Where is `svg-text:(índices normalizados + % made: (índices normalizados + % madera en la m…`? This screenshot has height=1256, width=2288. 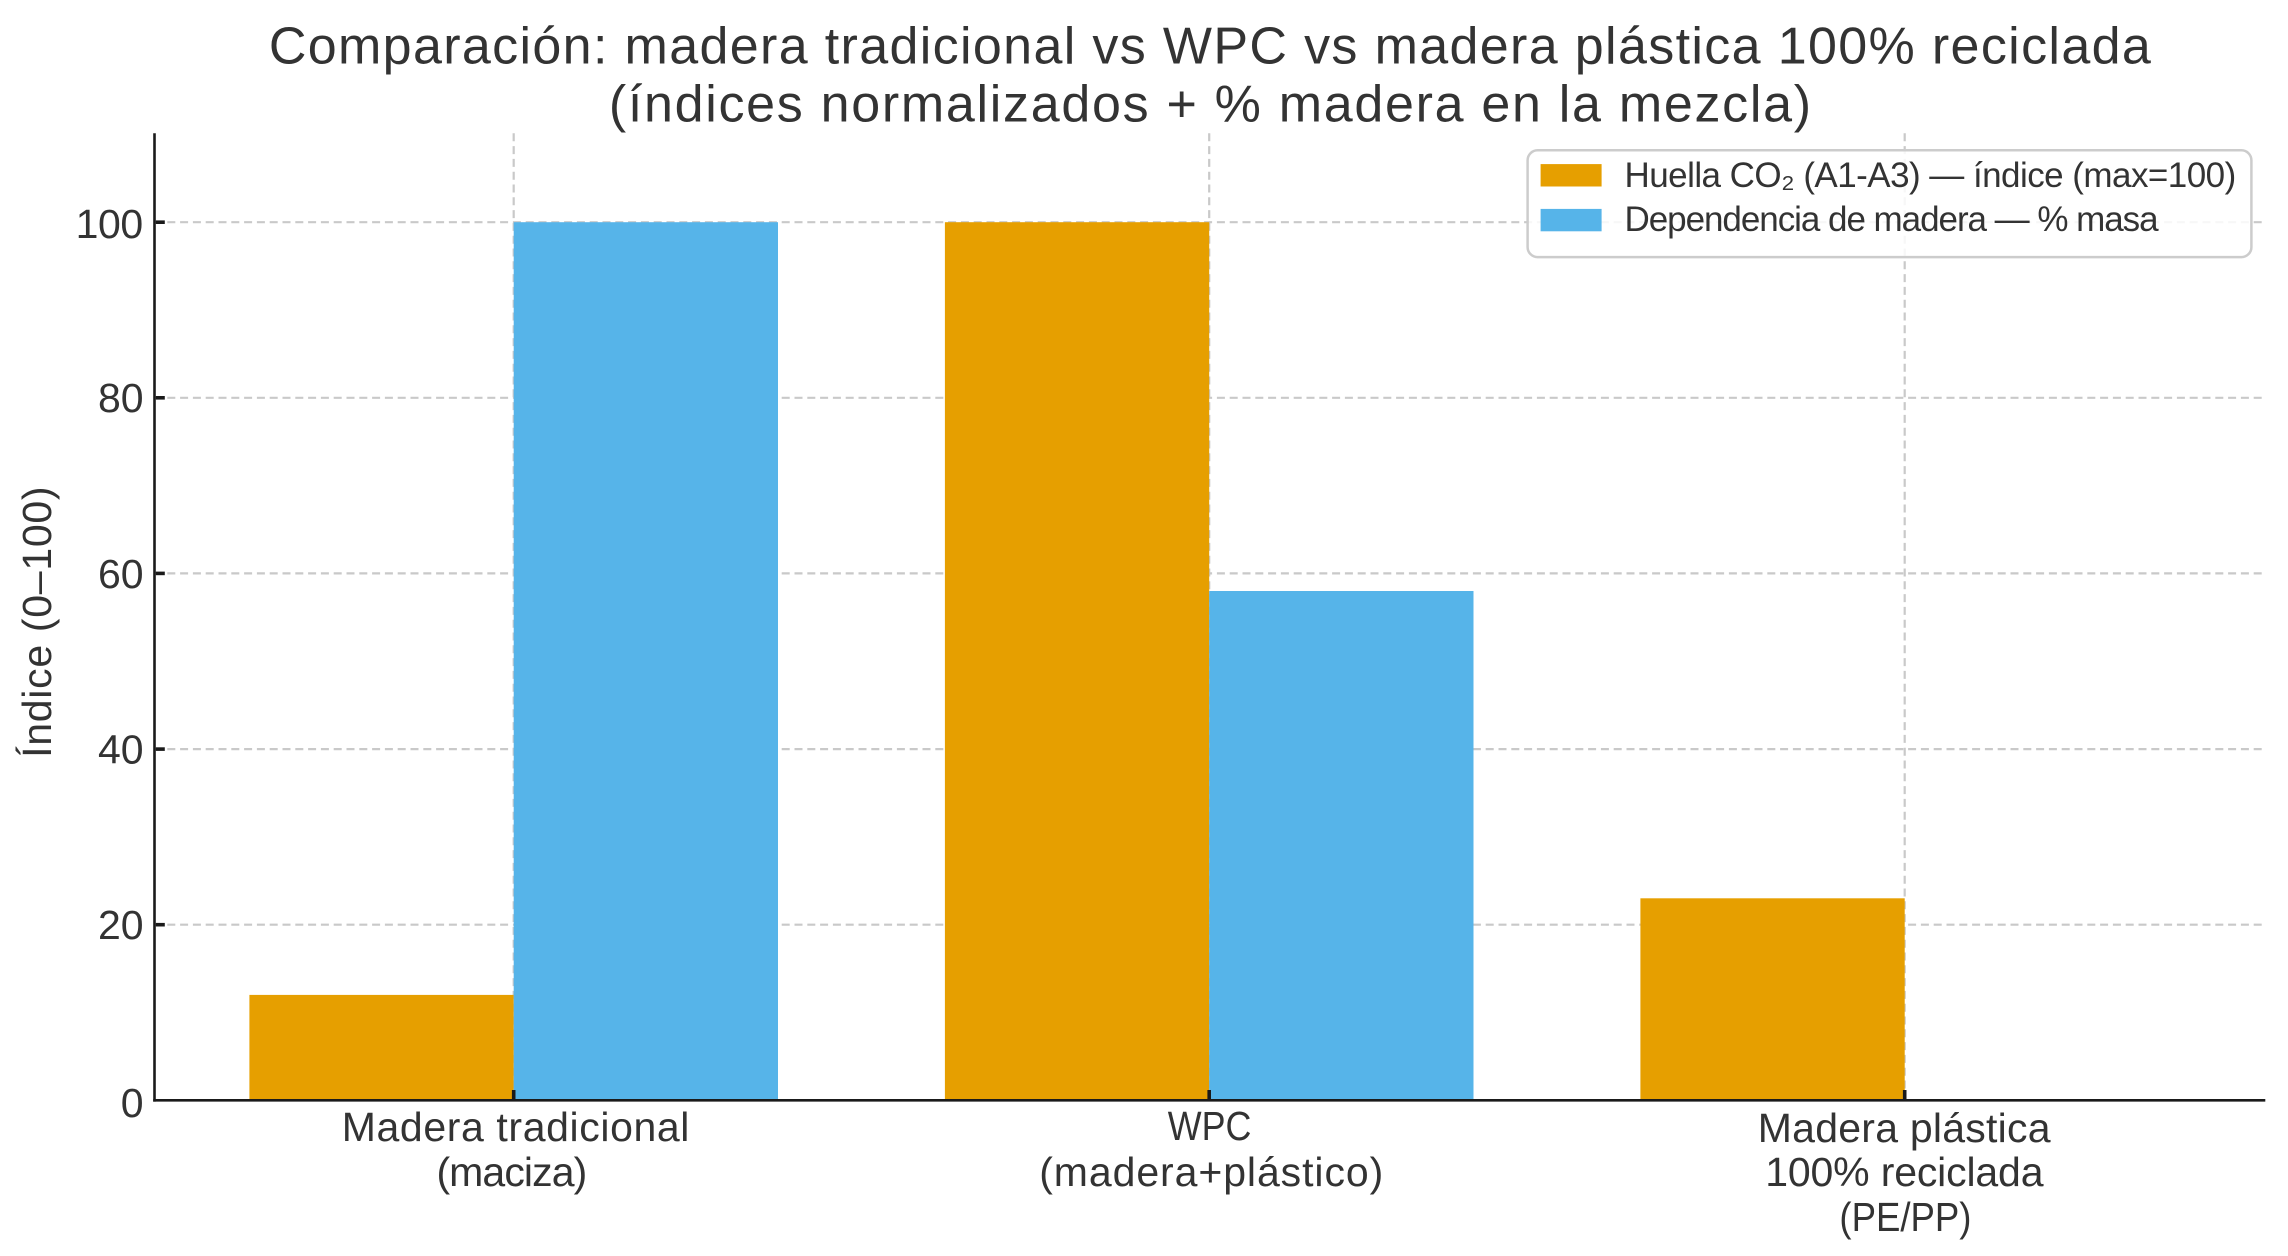 svg-text:(índices normalizados + % made: (índices normalizados + % madera en la m… is located at coordinates (1211, 105).